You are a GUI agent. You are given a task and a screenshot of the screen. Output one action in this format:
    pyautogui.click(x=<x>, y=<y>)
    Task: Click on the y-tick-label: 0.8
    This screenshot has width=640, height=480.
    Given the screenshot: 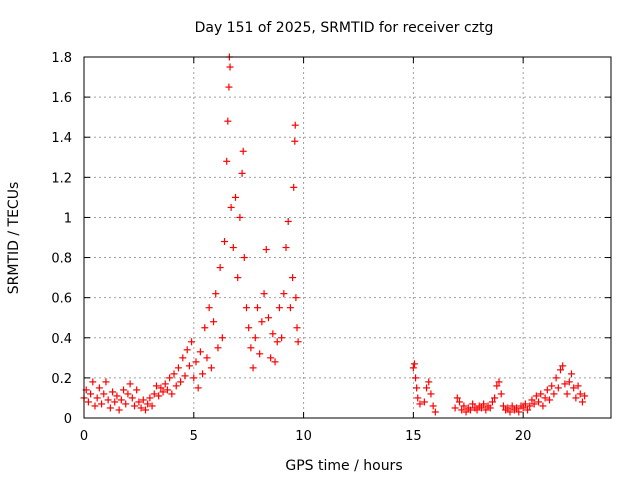 What is the action you would take?
    pyautogui.click(x=61, y=259)
    